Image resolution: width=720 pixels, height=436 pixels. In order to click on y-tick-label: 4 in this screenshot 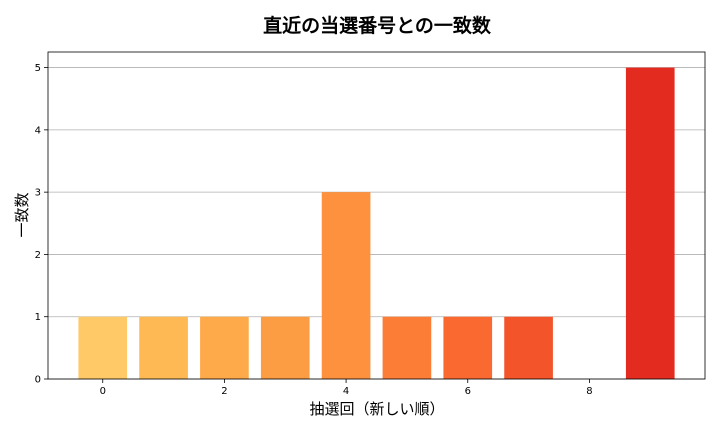, I will do `click(38, 130)`.